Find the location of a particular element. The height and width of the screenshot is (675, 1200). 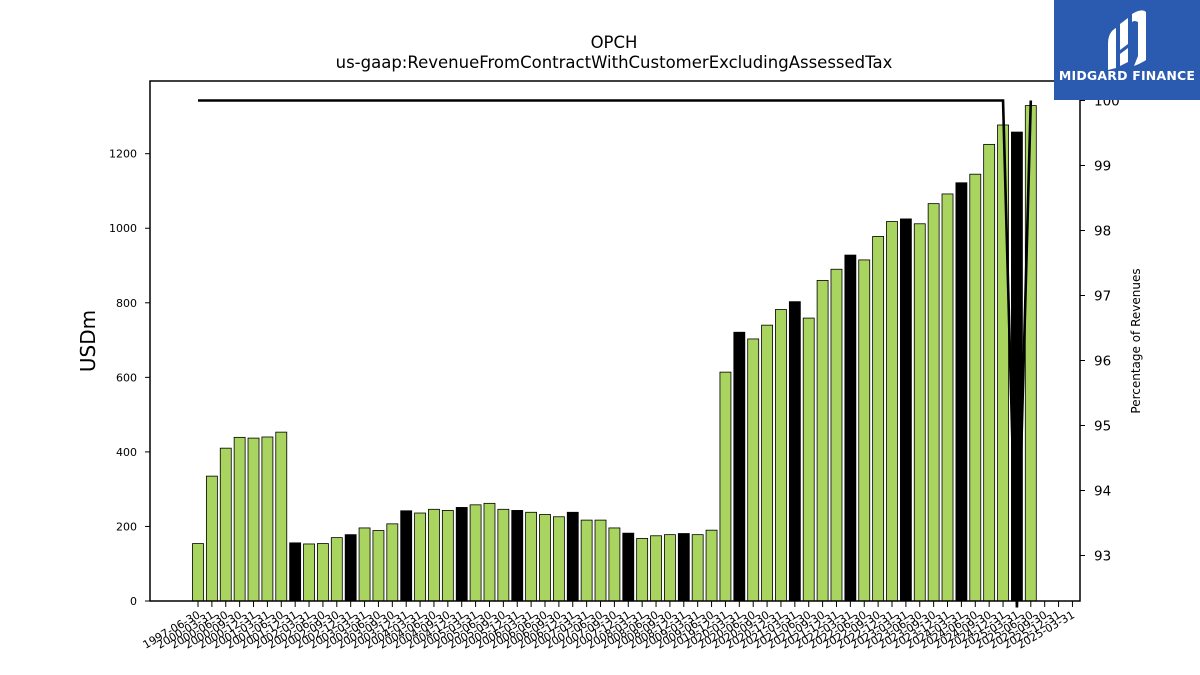

y-tick-label: 400 is located at coordinates (126, 452).